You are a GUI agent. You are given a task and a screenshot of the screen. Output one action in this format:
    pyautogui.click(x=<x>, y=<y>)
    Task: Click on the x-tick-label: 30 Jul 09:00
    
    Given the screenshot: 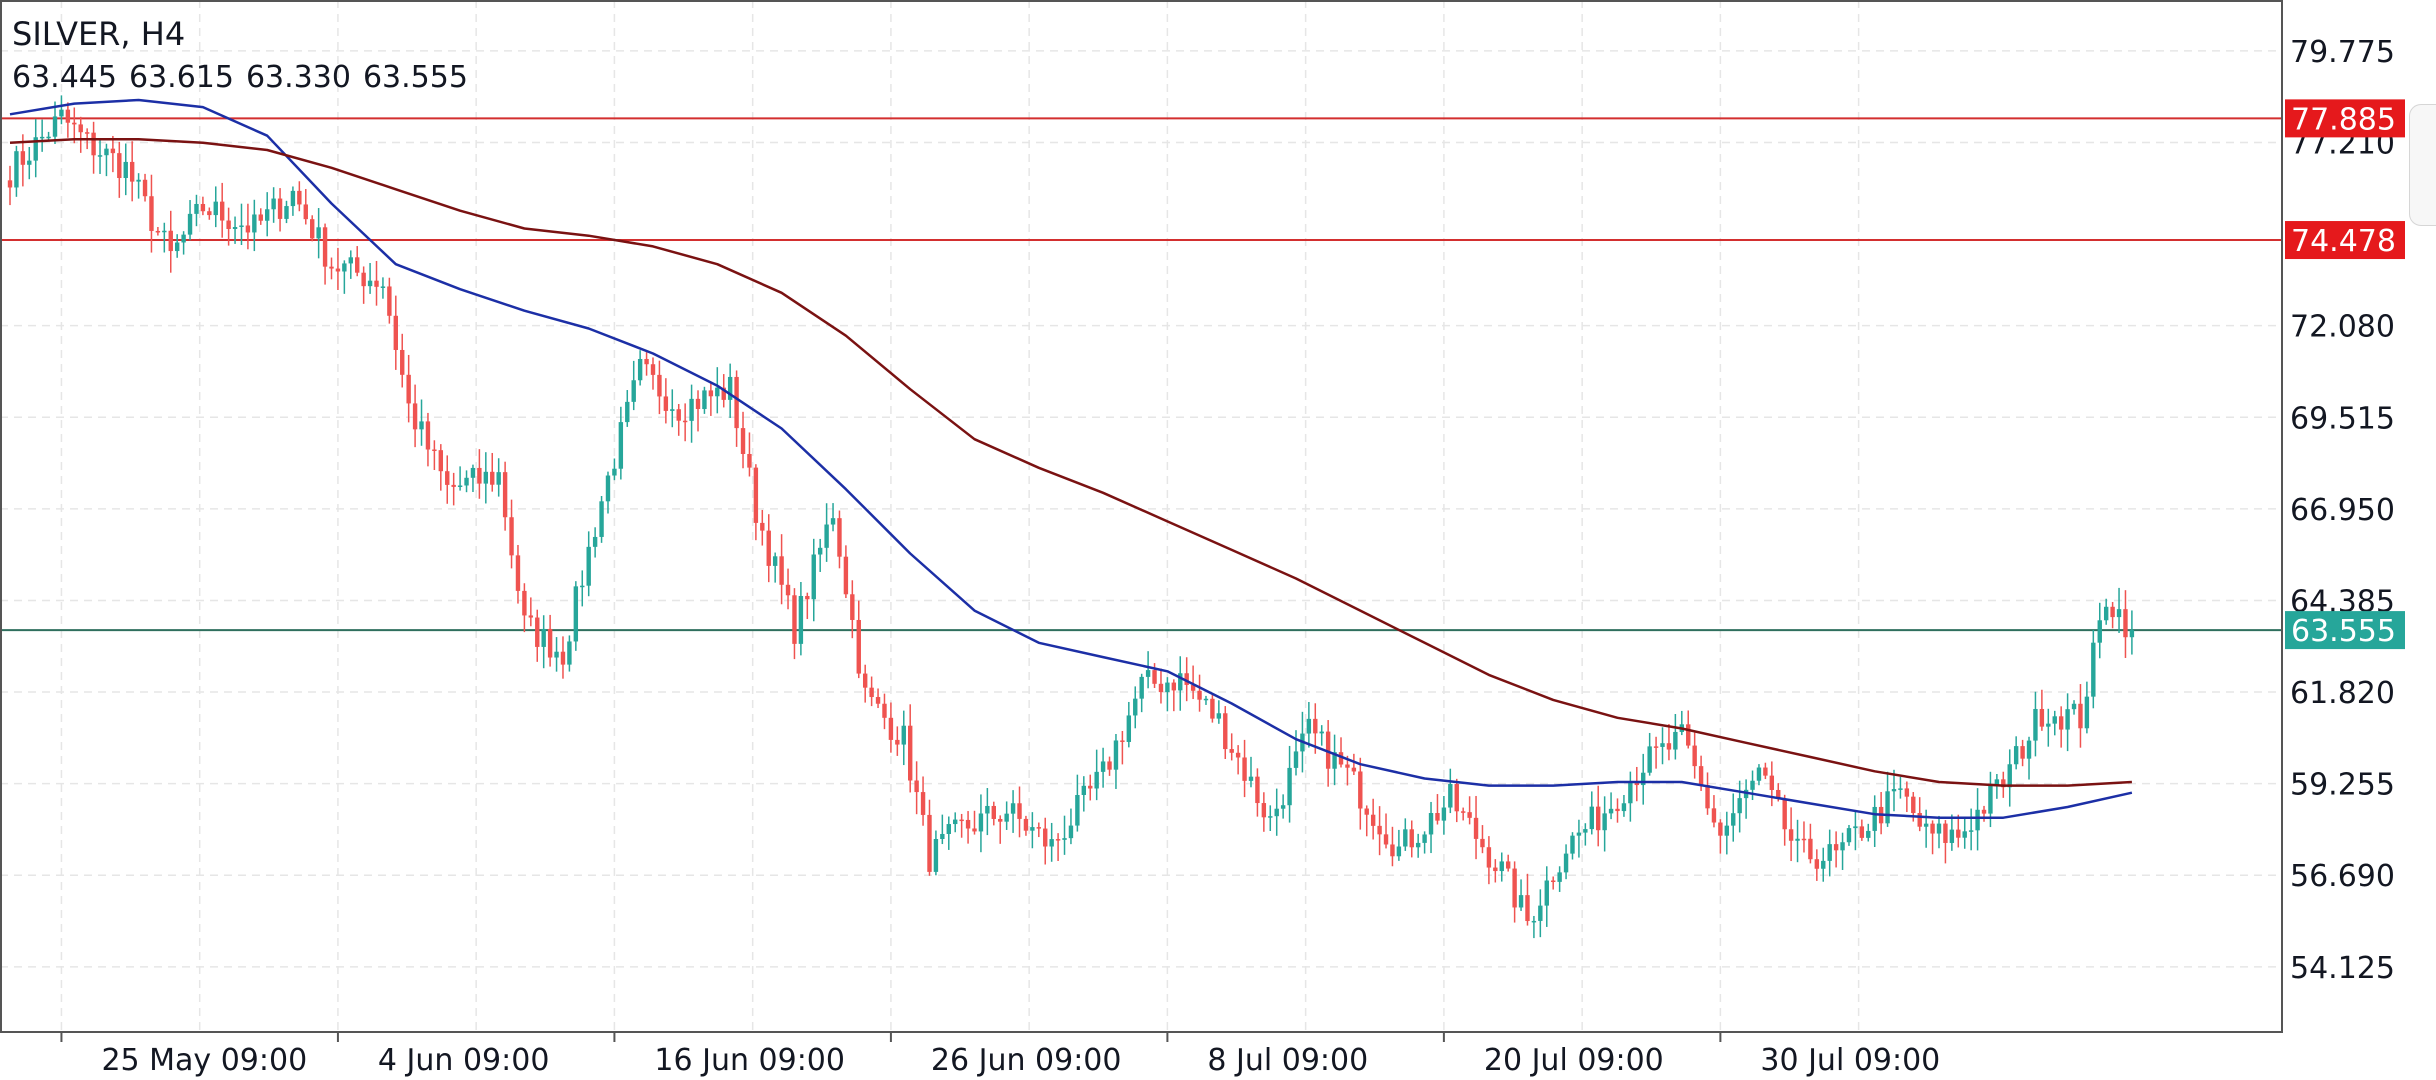 What is the action you would take?
    pyautogui.click(x=1850, y=1060)
    